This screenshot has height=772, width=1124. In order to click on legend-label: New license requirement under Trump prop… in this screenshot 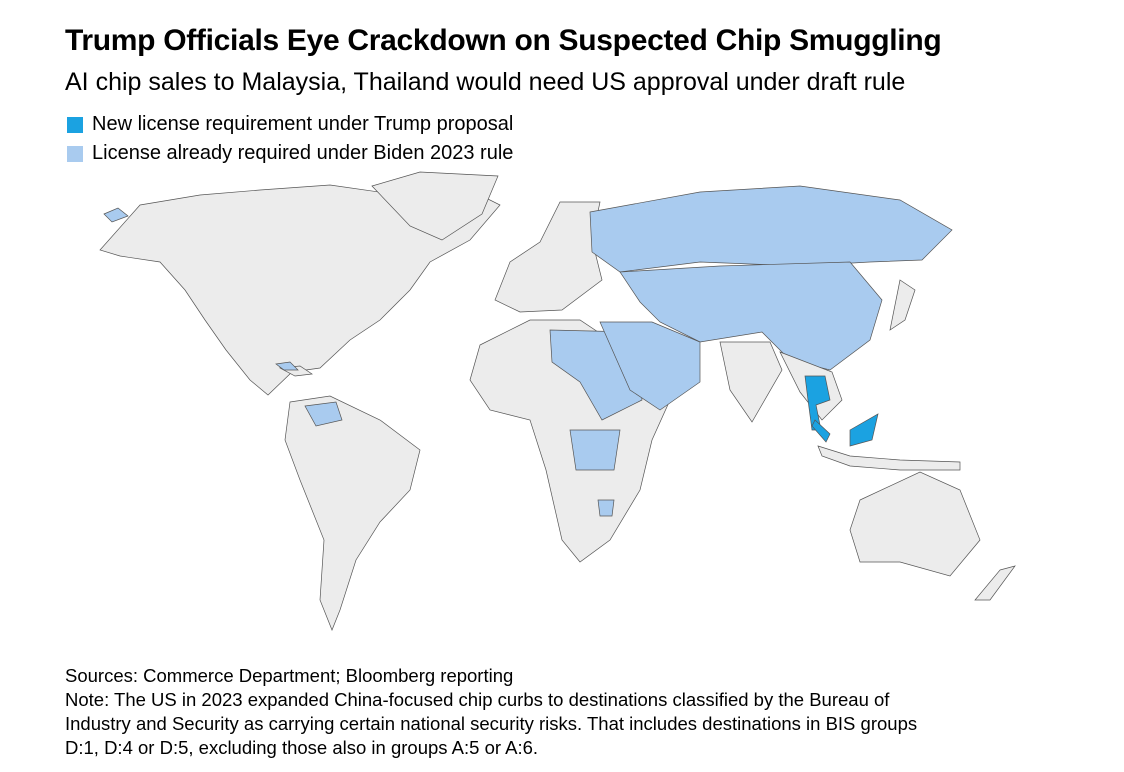, I will do `click(303, 124)`.